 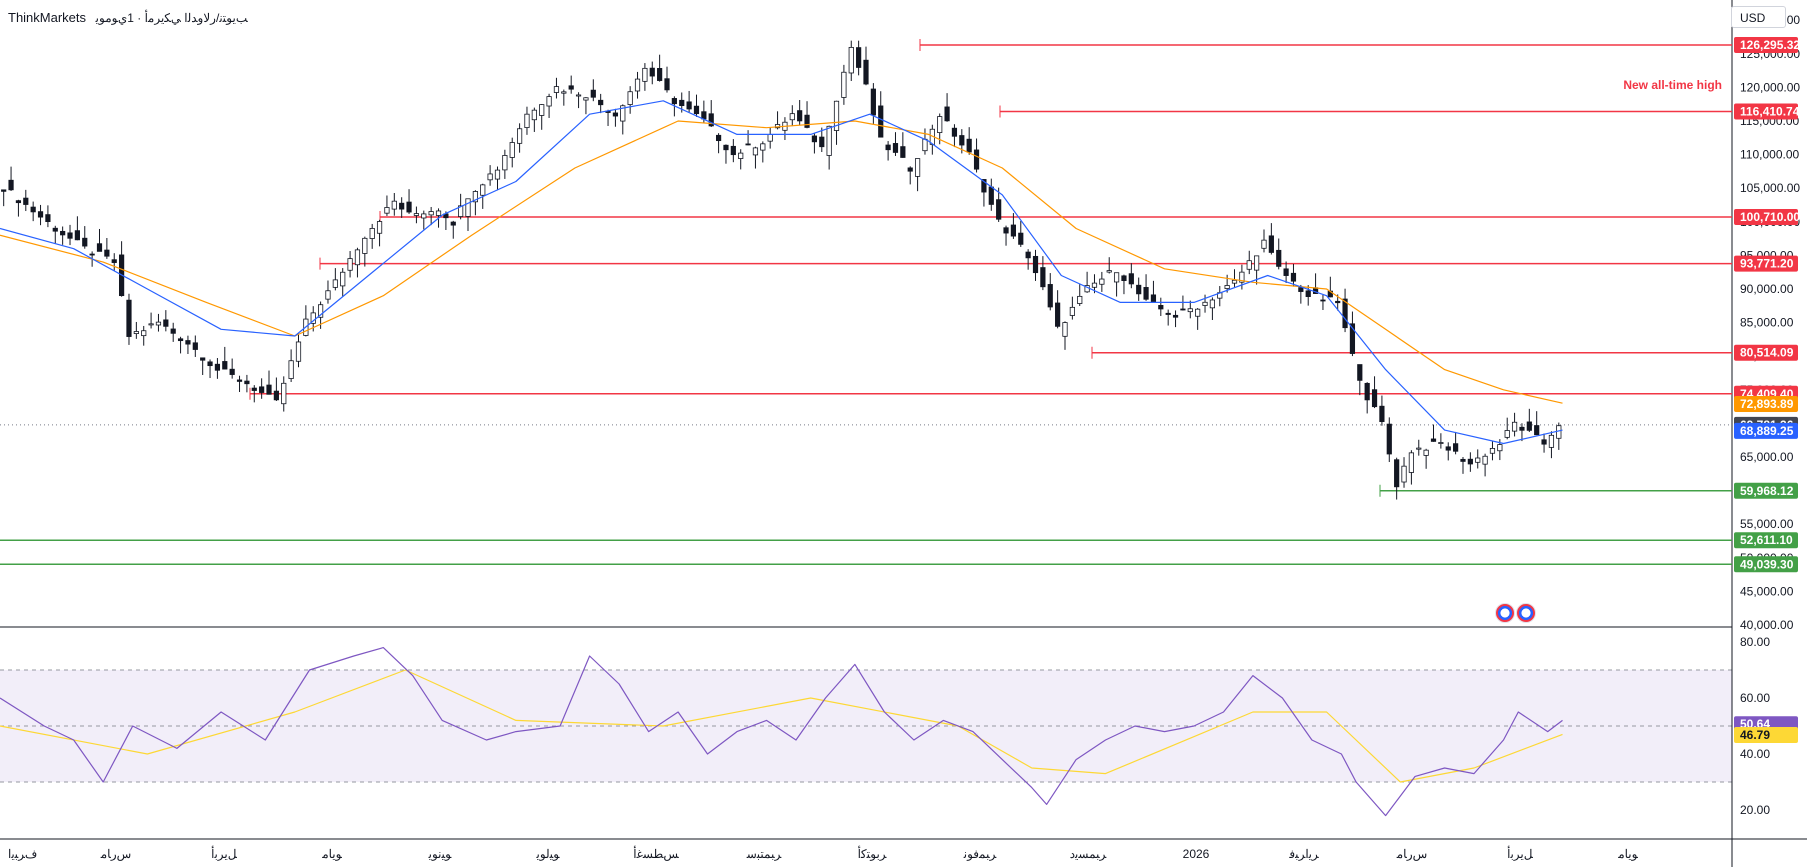 What do you see at coordinates (1303, 854) in the screenshot?
I see `time-tick-label: ﺮﻳﺍﺮﺒﻓ` at bounding box center [1303, 854].